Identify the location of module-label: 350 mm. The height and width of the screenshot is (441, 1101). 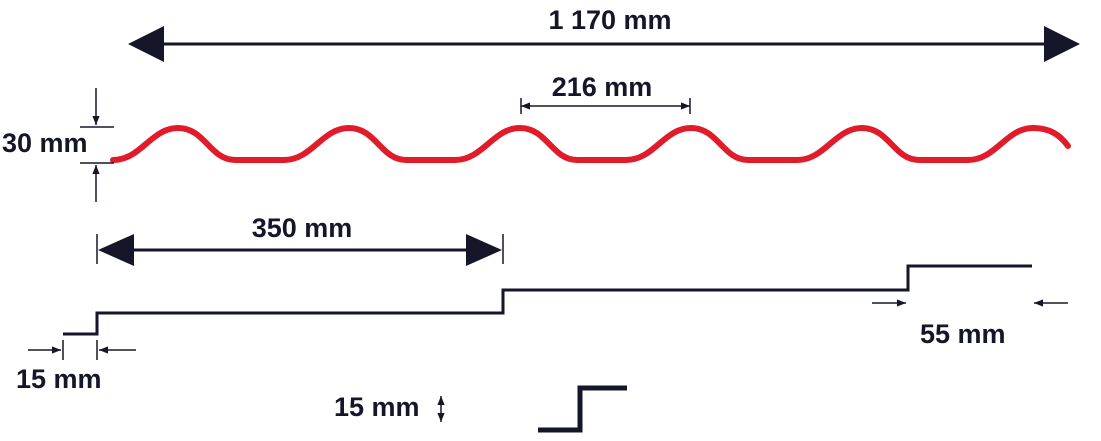
(302, 228).